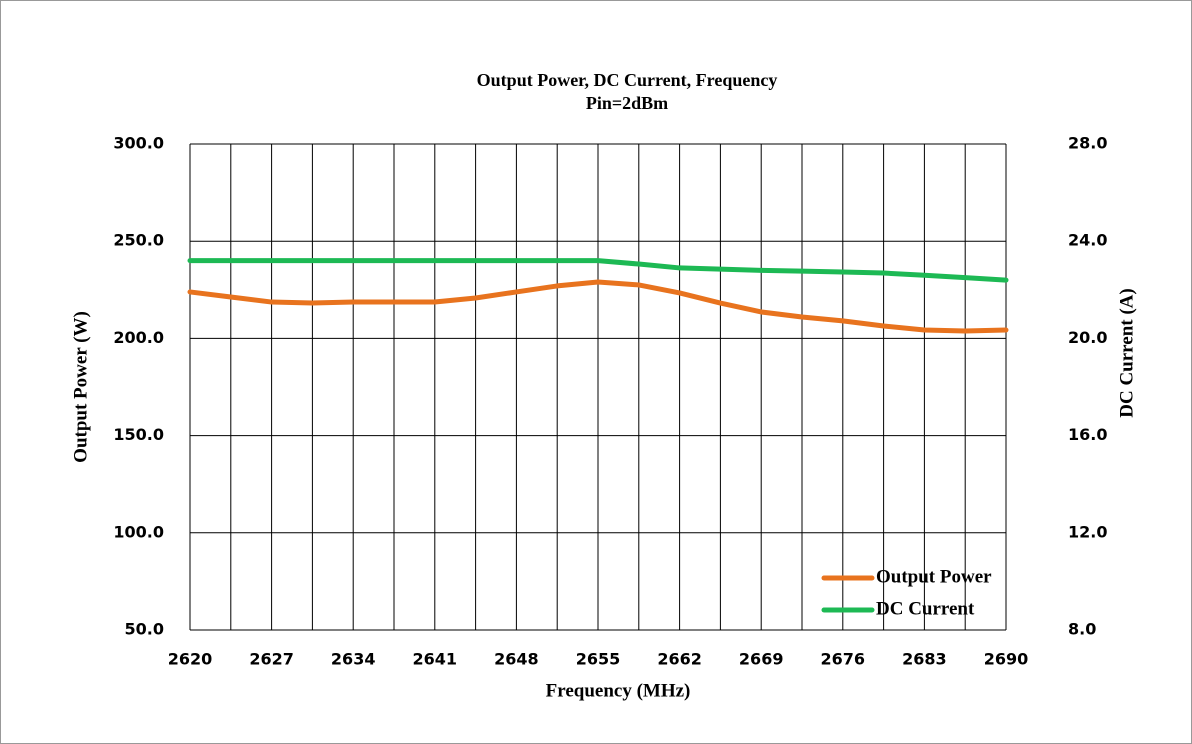  What do you see at coordinates (1087, 531) in the screenshot?
I see `y2-tick-label: 12.0` at bounding box center [1087, 531].